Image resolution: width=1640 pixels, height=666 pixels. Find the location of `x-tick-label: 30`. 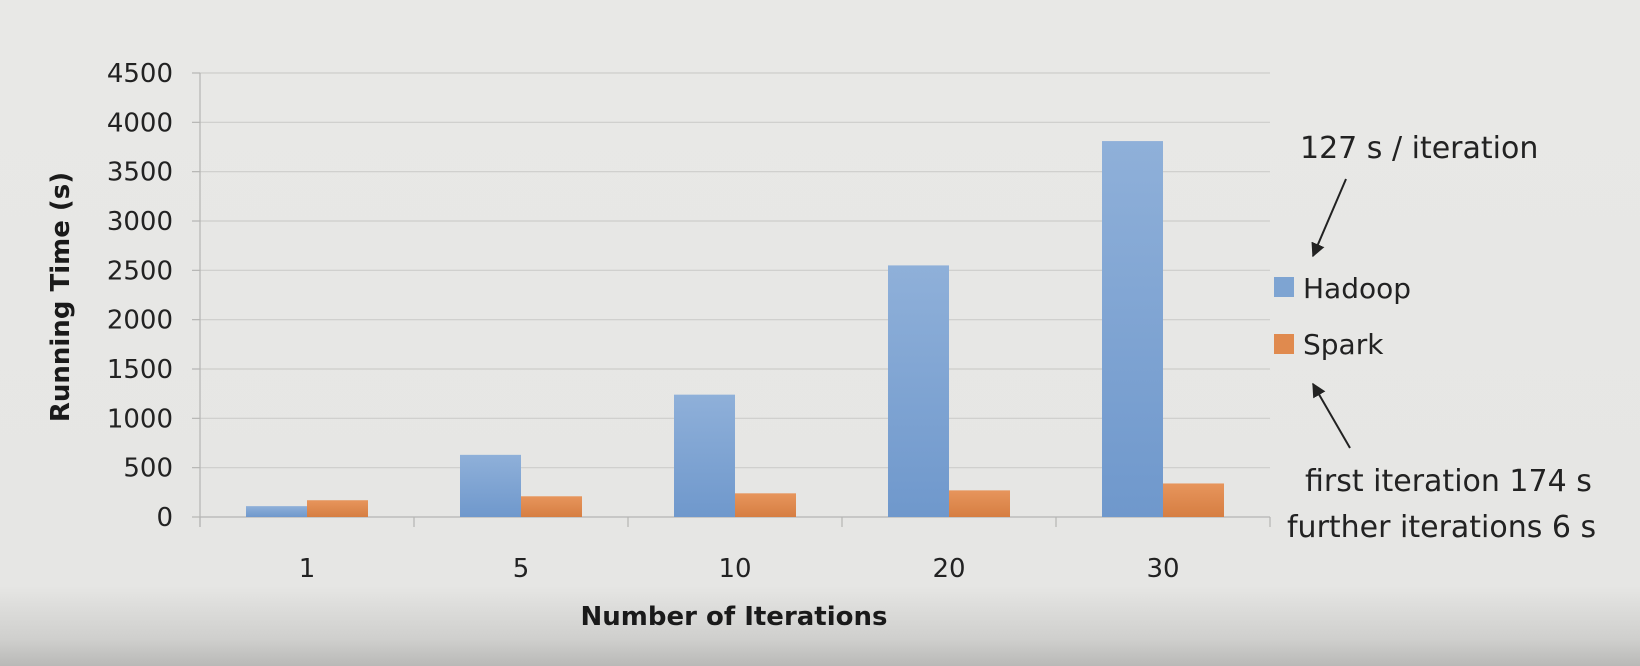

x-tick-label: 30 is located at coordinates (1162, 569).